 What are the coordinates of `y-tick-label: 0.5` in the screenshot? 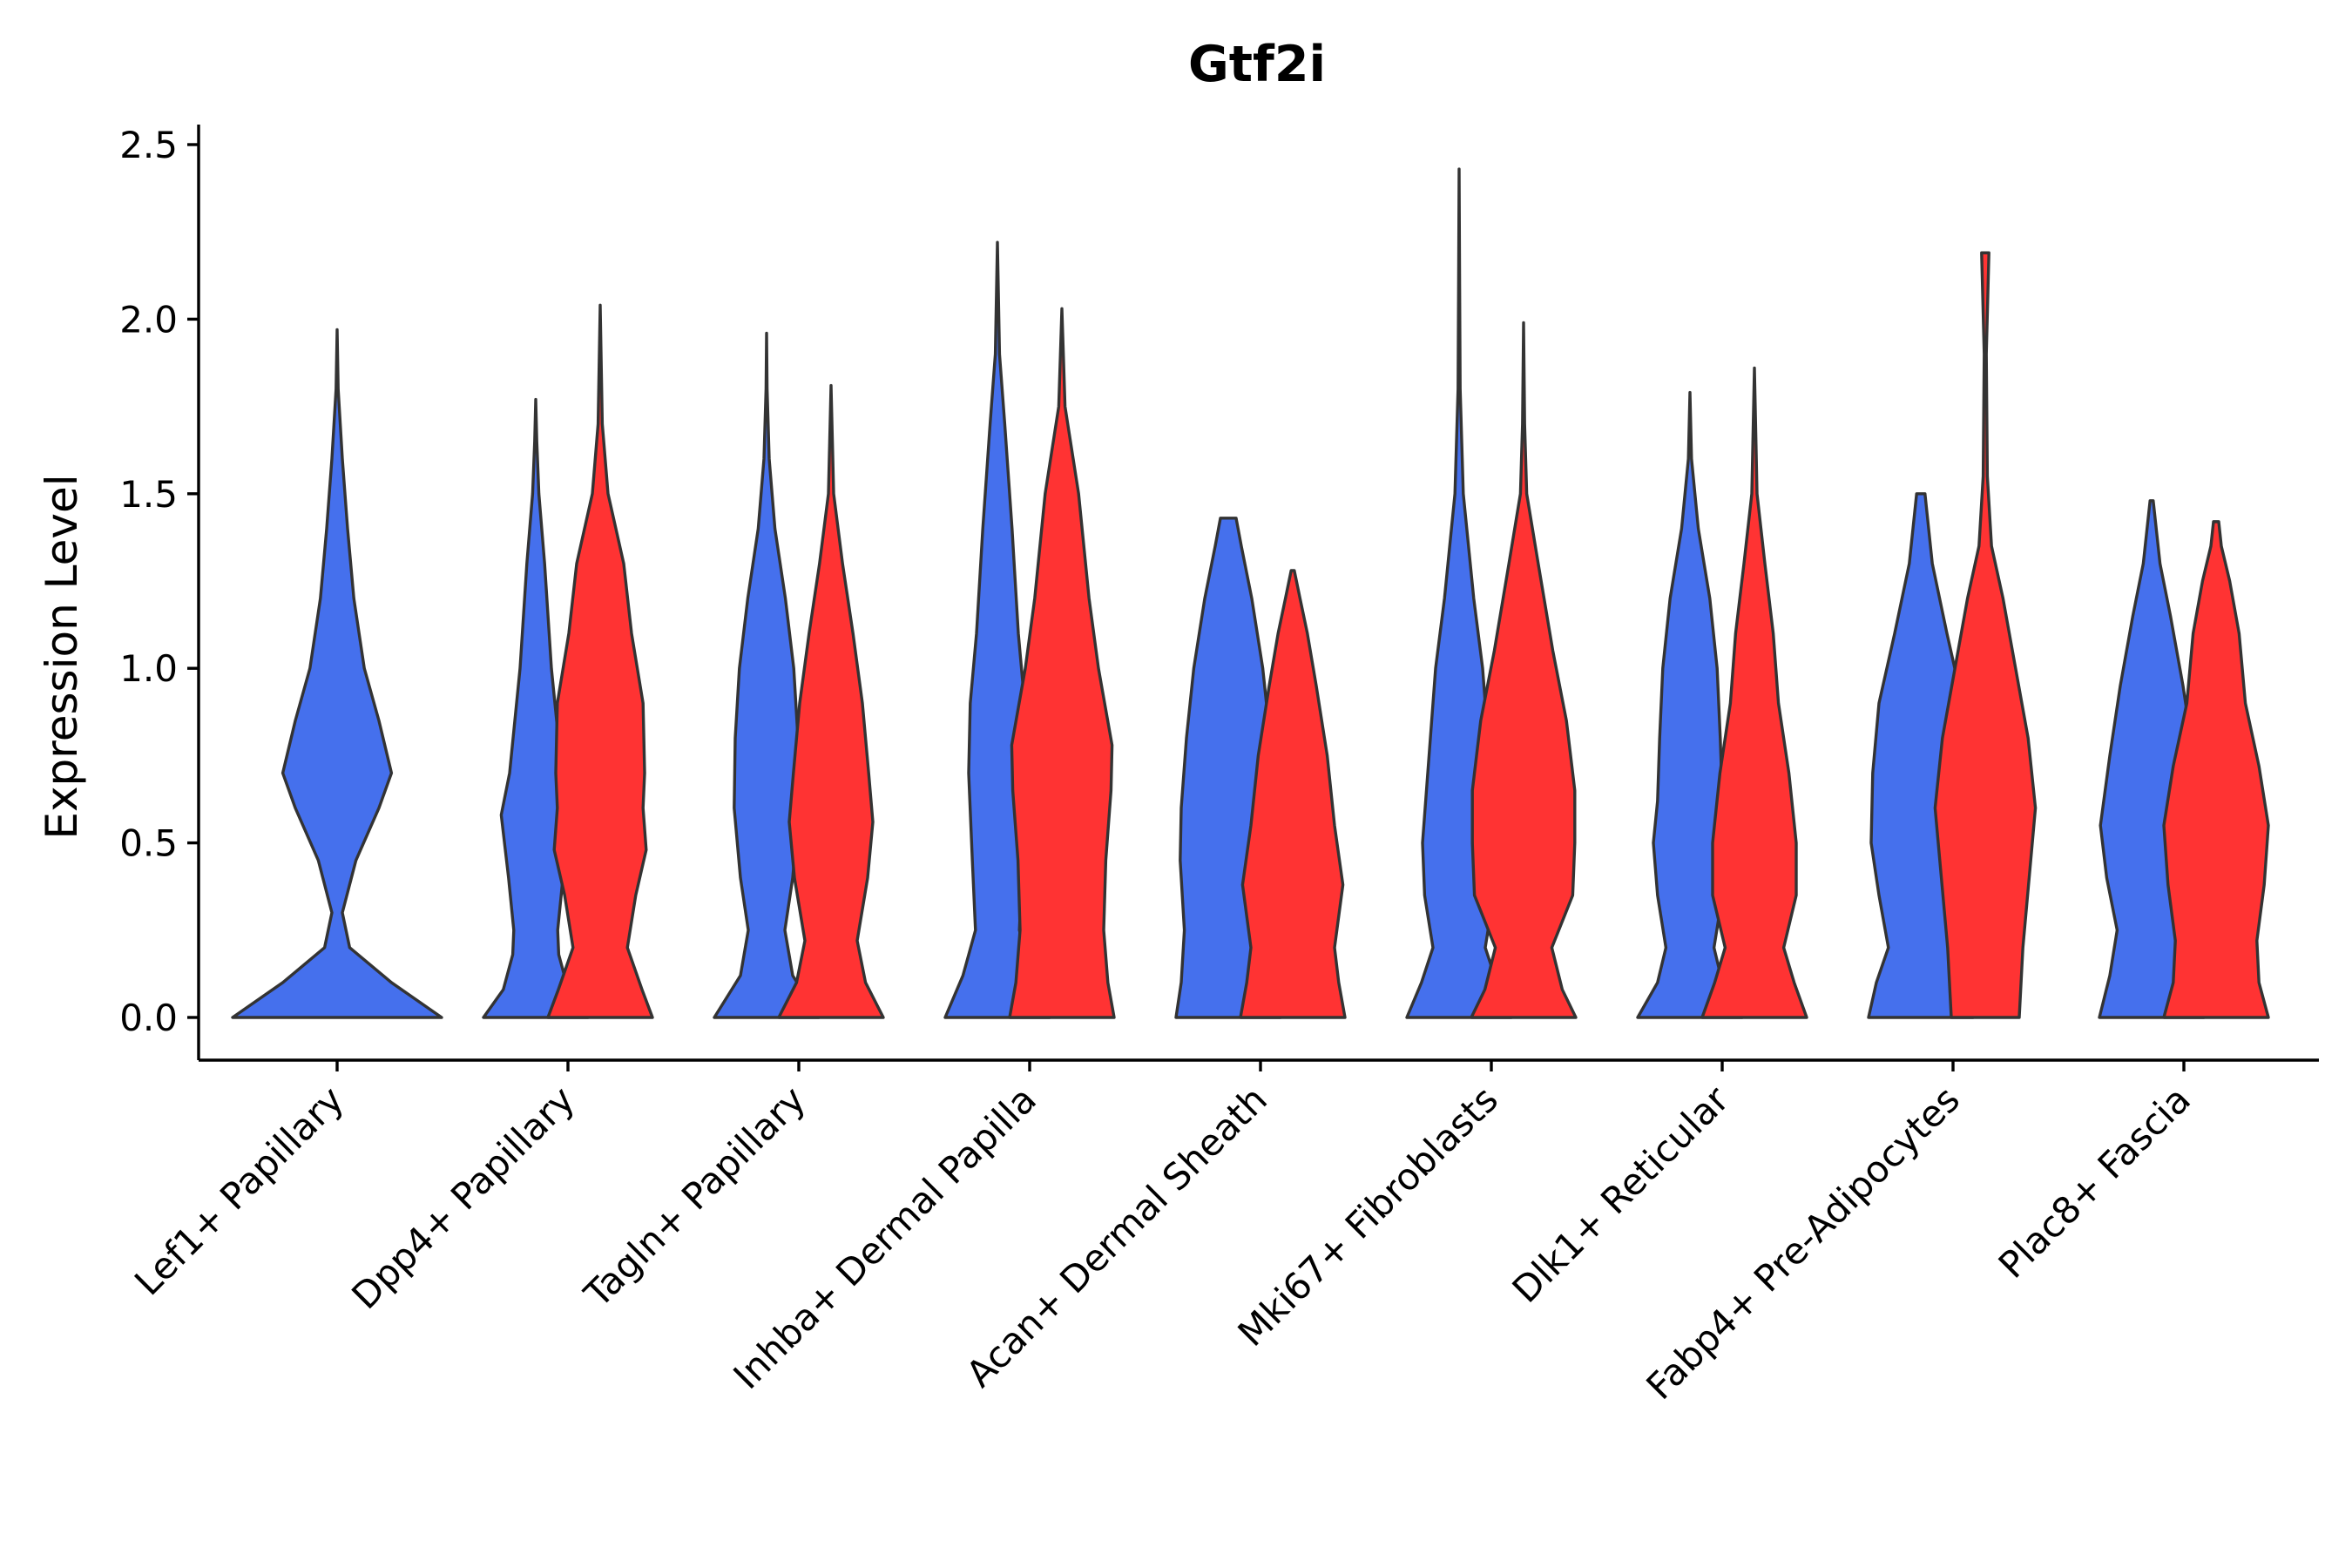 It's located at (148, 844).